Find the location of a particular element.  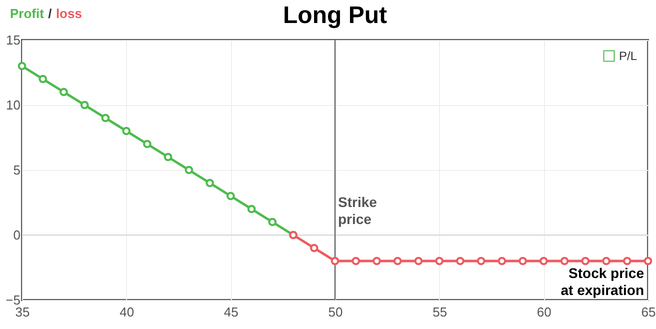

x-tick-label: 65 is located at coordinates (648, 312).